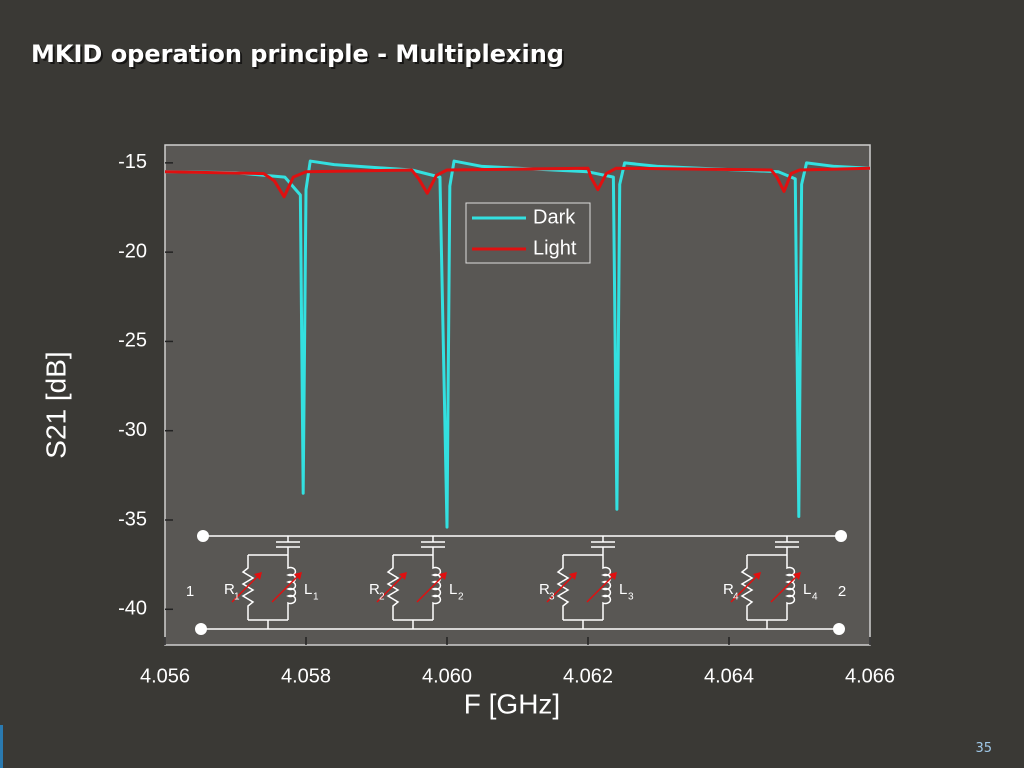 The image size is (1024, 768). Describe the element at coordinates (132, 251) in the screenshot. I see `y-tick-label: -20` at that location.